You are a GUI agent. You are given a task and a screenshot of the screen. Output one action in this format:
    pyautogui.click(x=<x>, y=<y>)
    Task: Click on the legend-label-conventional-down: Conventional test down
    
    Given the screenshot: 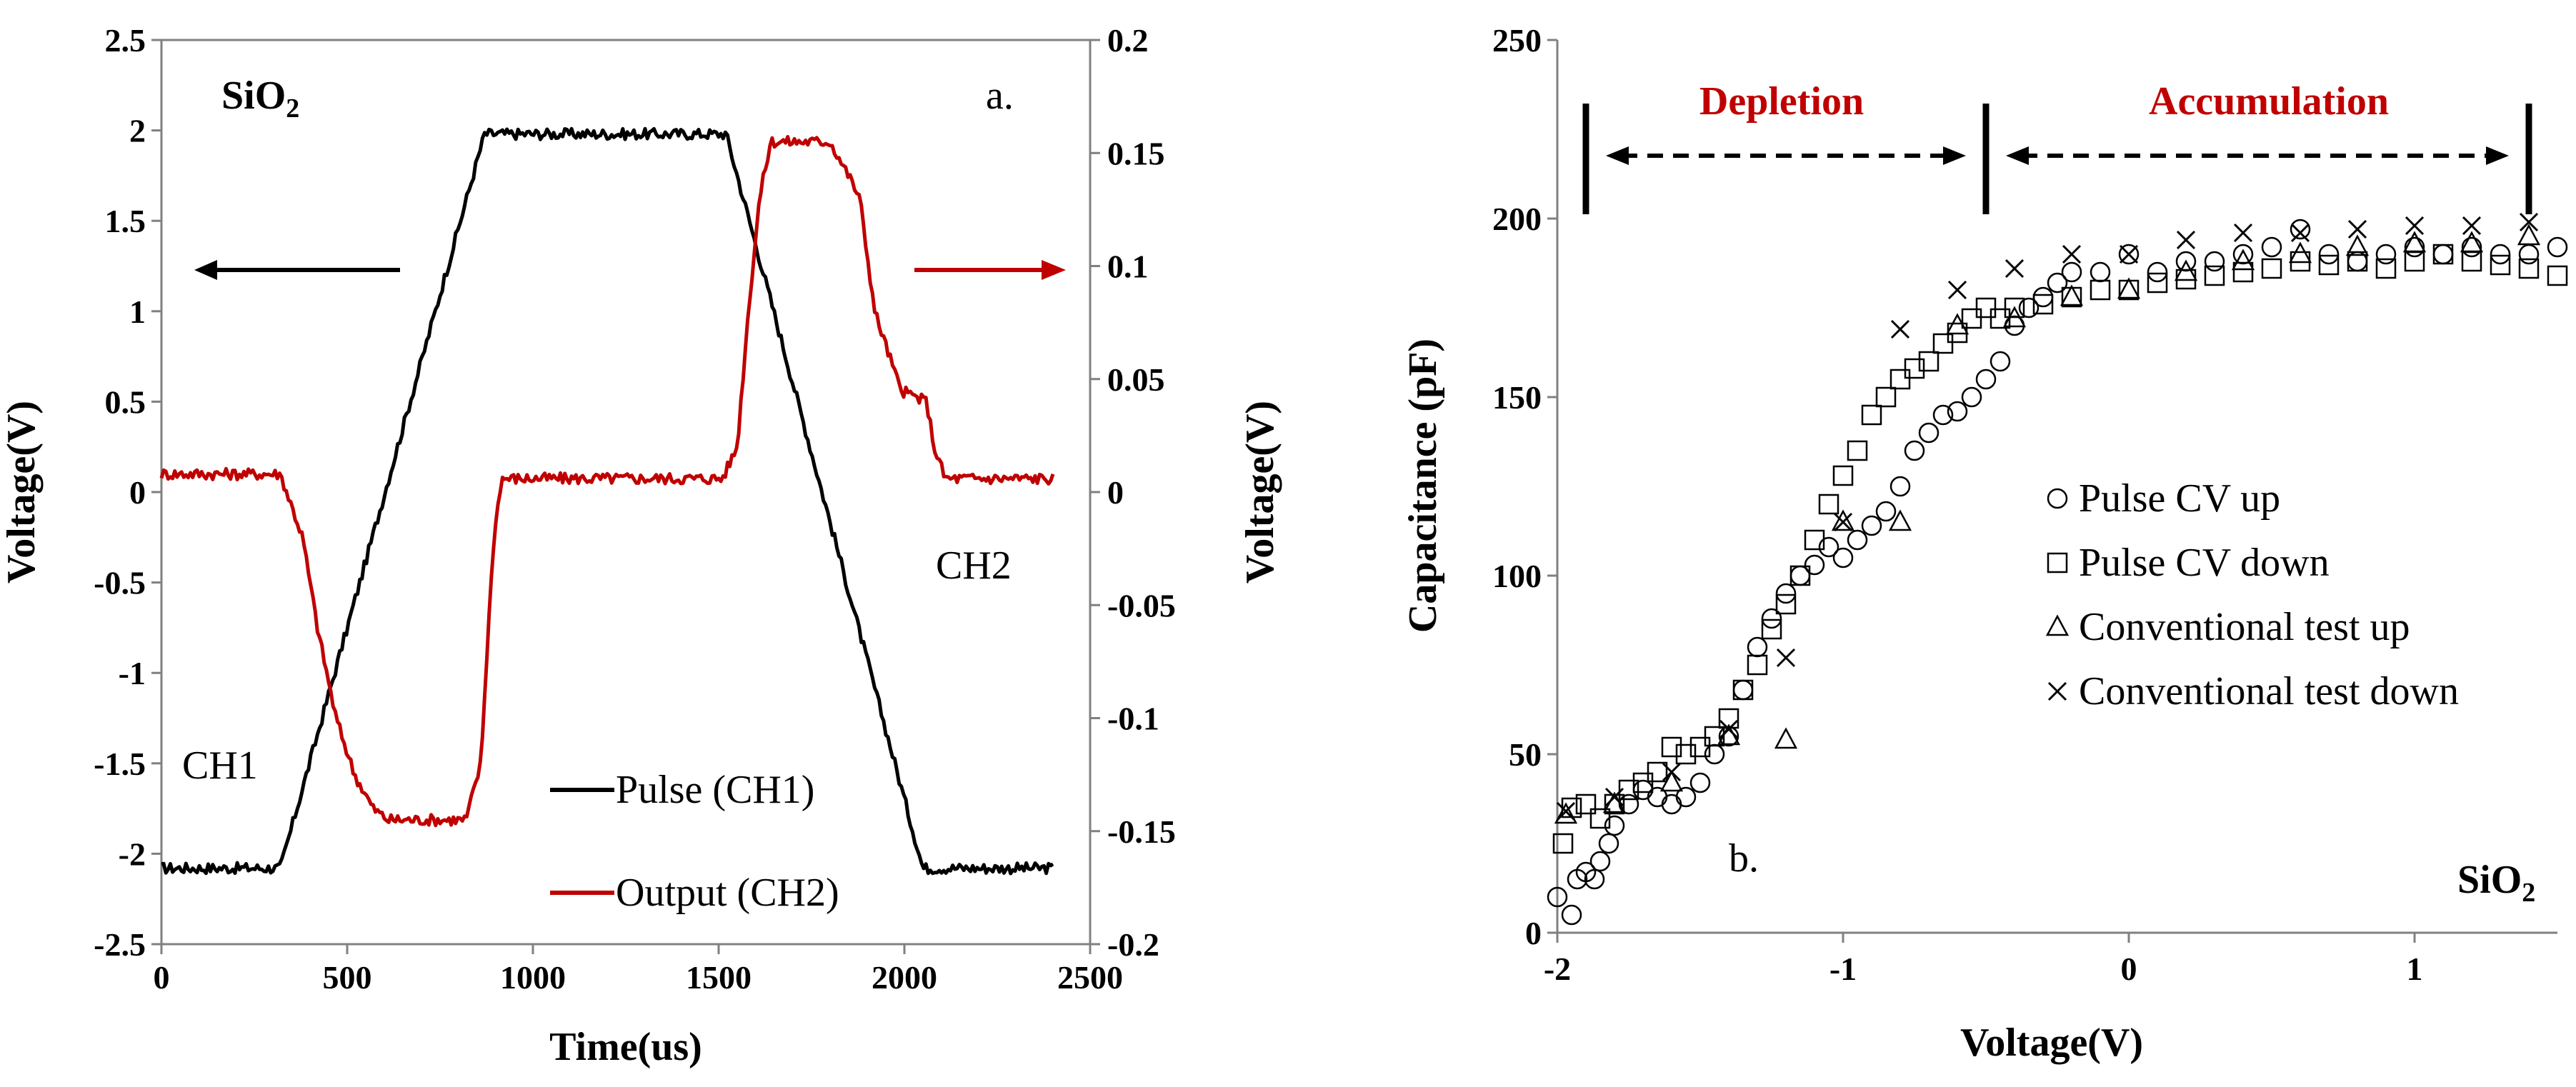 What is the action you would take?
    pyautogui.click(x=2269, y=691)
    